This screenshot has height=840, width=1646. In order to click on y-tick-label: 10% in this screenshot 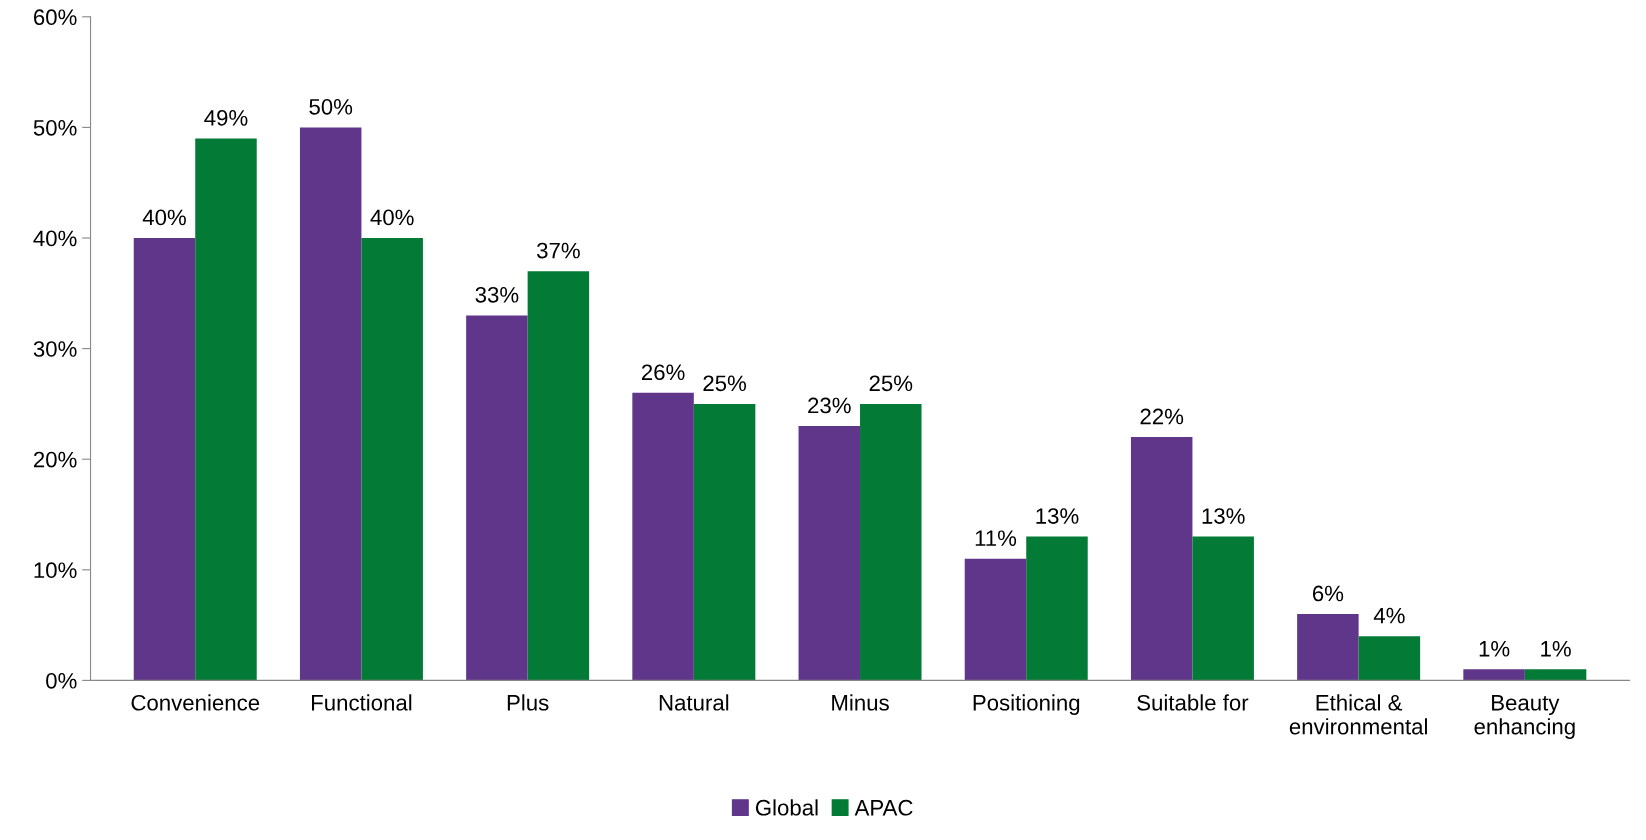, I will do `click(55, 570)`.